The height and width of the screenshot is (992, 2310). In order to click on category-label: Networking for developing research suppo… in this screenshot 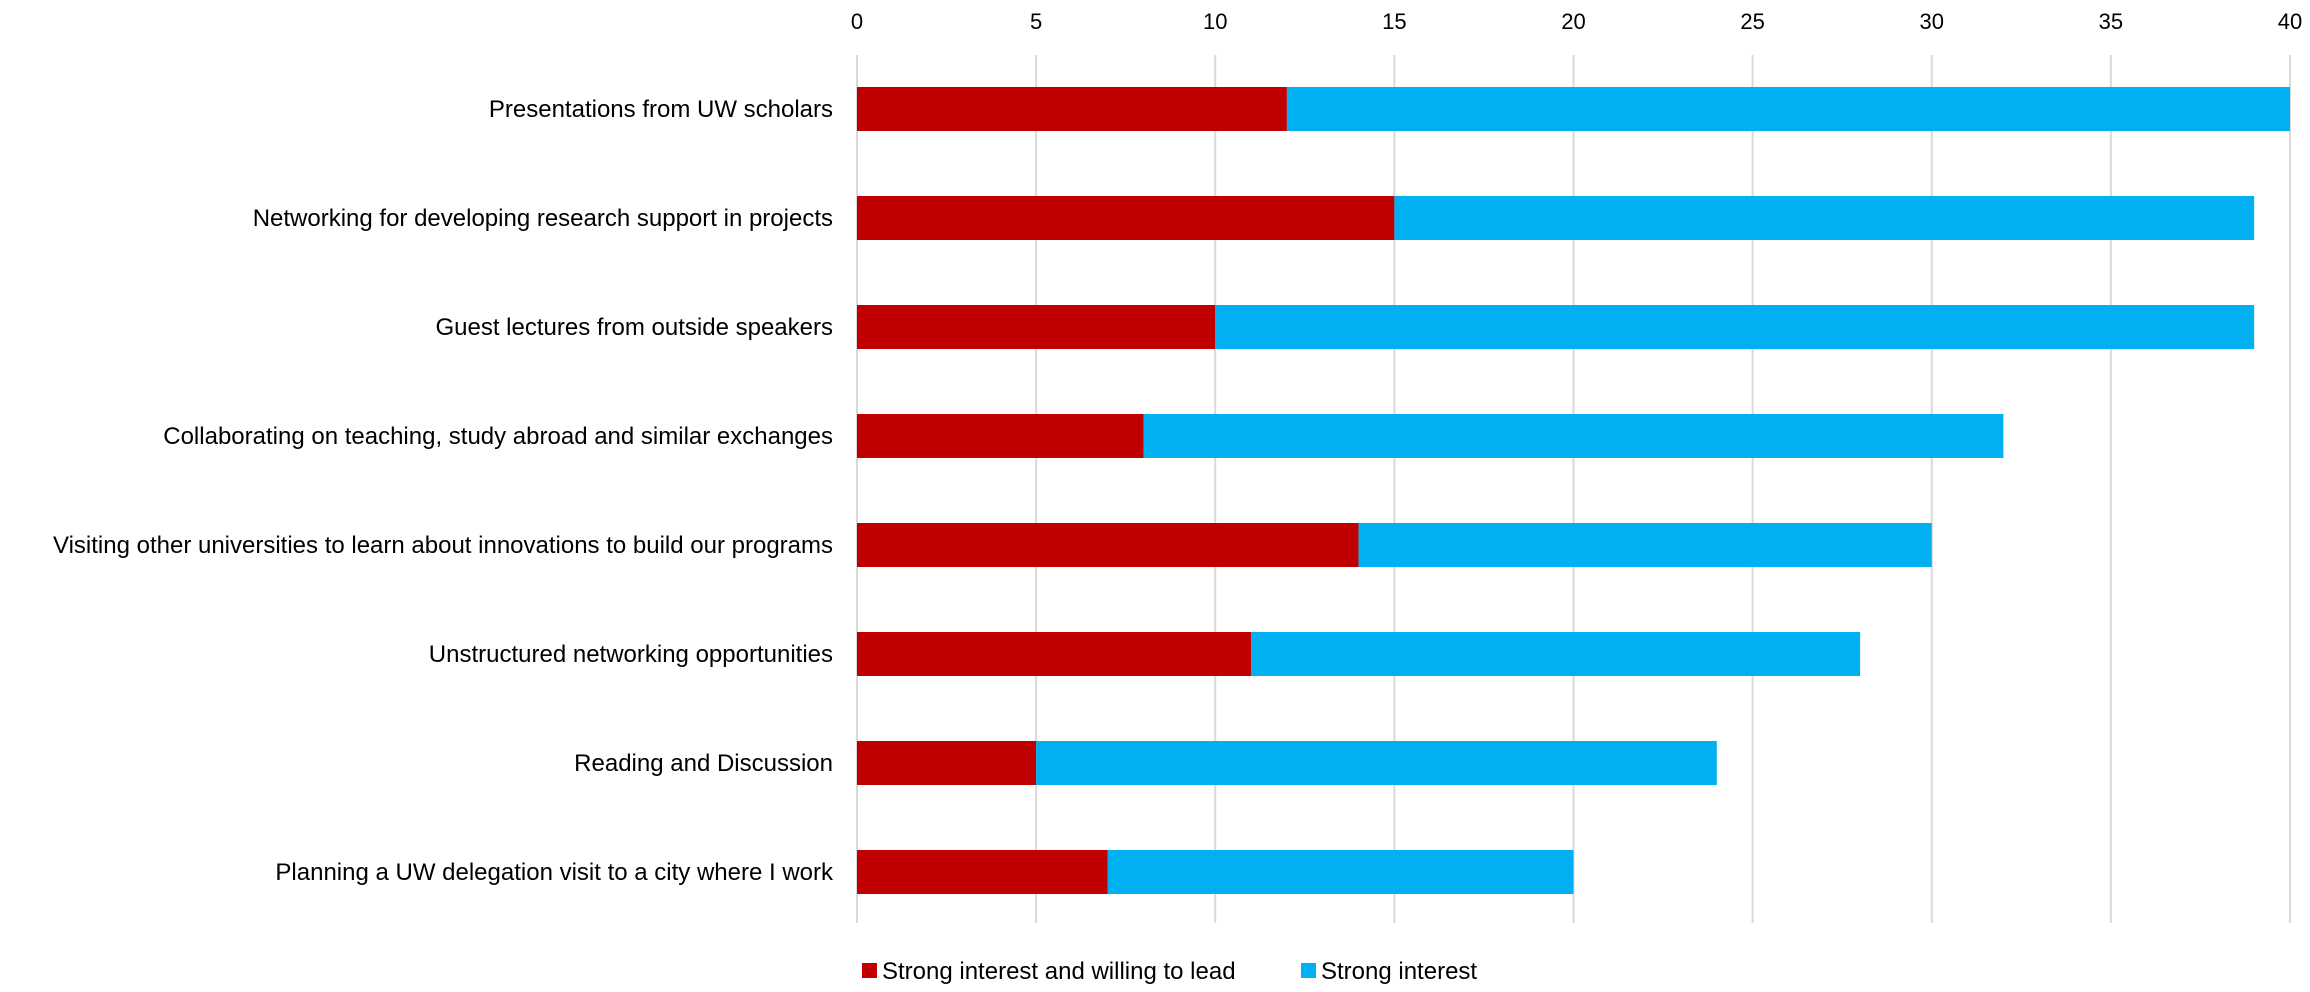, I will do `click(543, 218)`.